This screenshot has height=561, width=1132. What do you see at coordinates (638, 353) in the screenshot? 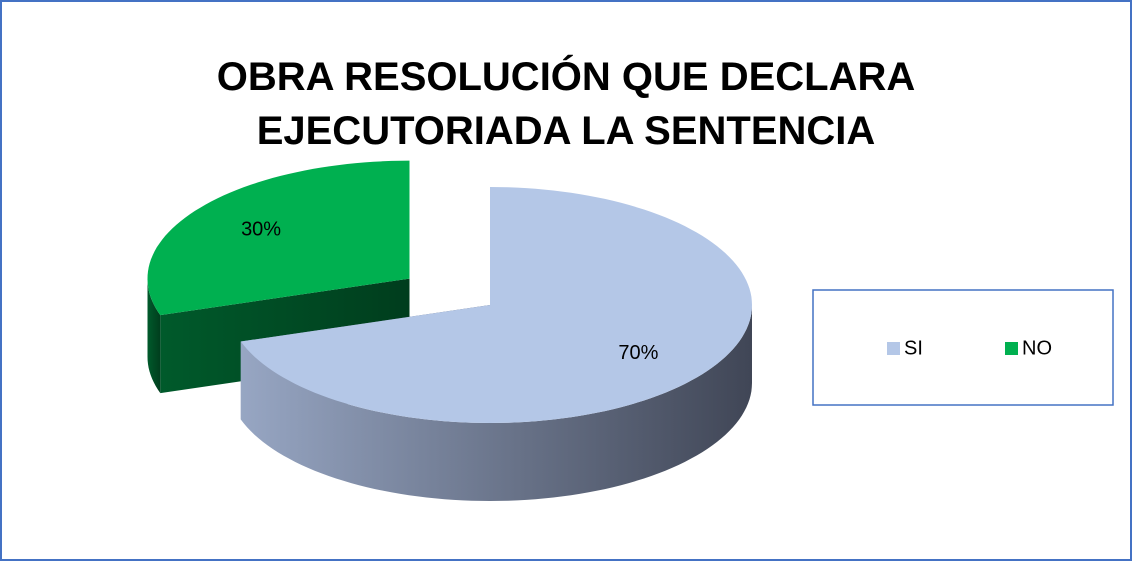
I see `data-label: 70%` at bounding box center [638, 353].